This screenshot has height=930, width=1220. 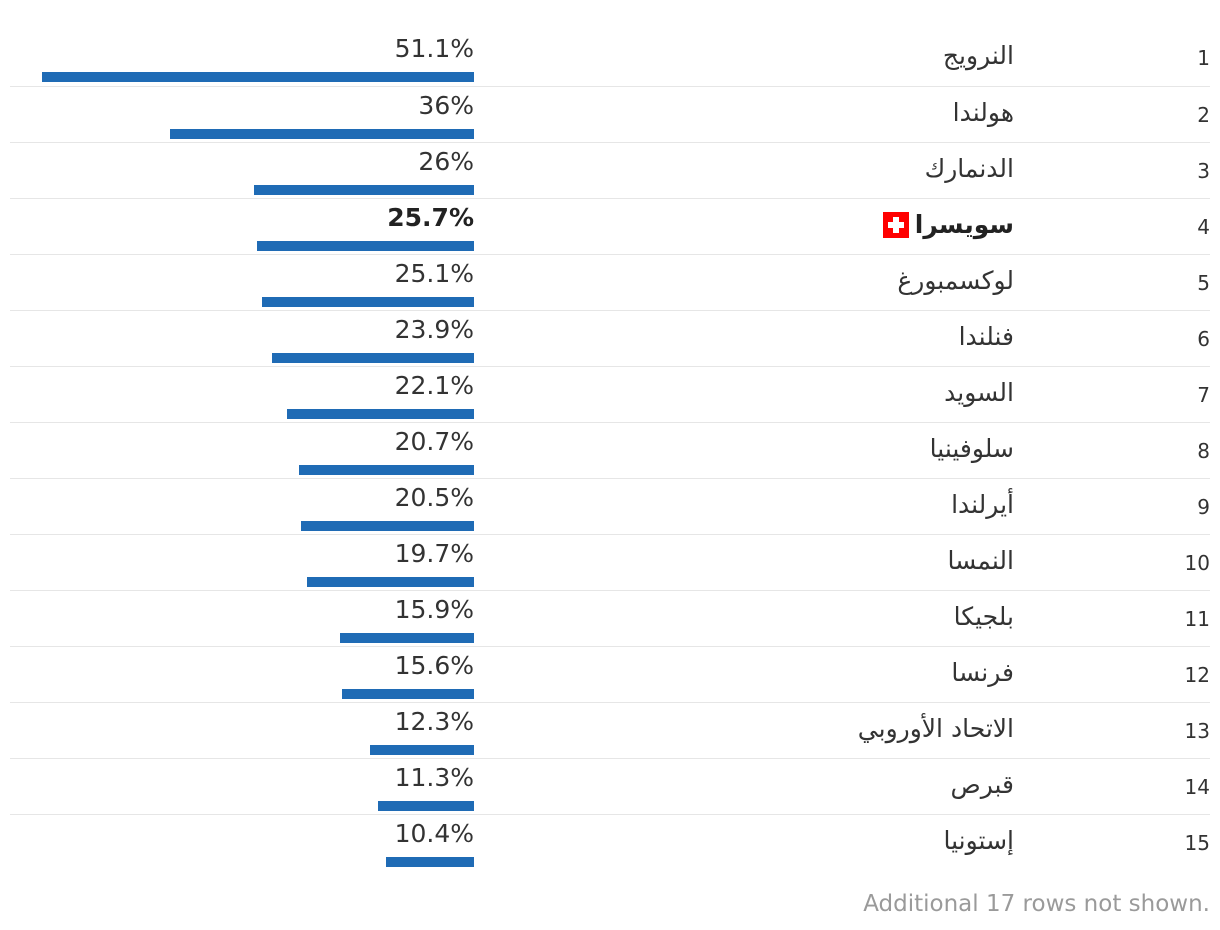 I want to click on country-label: سلوفينيا, so click(x=972, y=448).